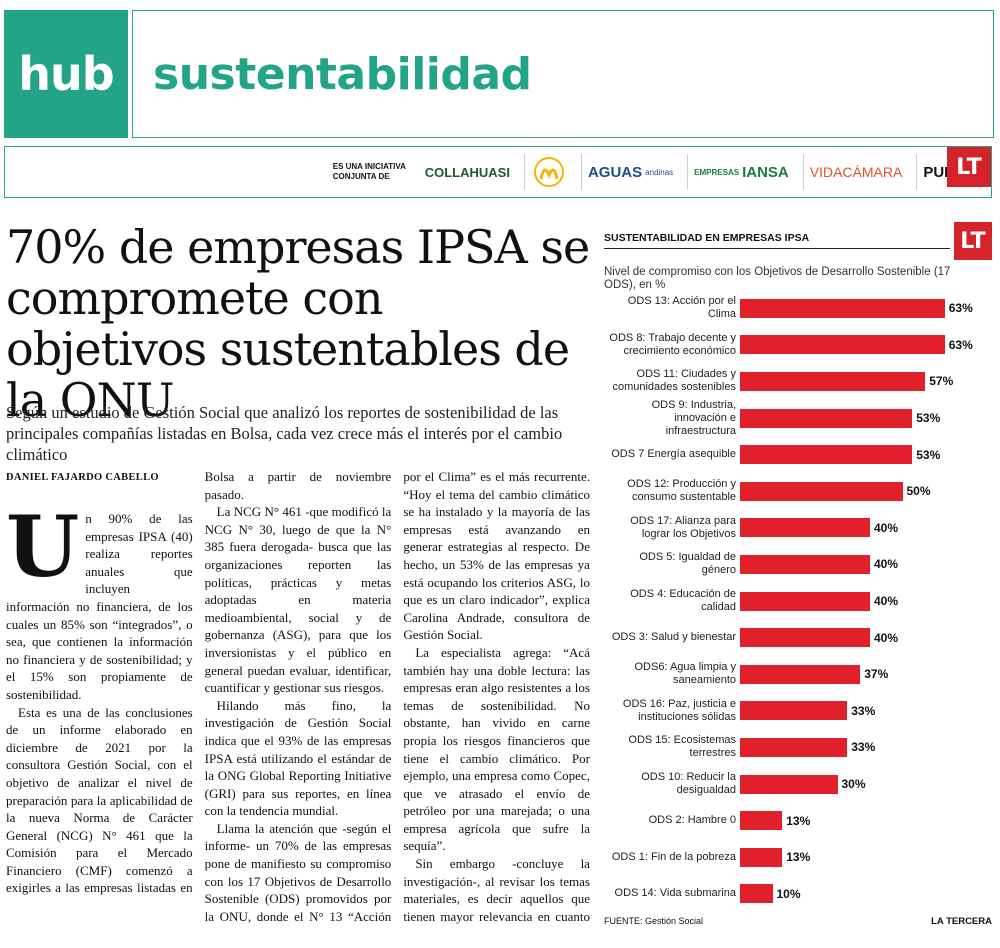 This screenshot has height=948, width=1000. What do you see at coordinates (342, 74) in the screenshot?
I see `section-title: sustentabilidad` at bounding box center [342, 74].